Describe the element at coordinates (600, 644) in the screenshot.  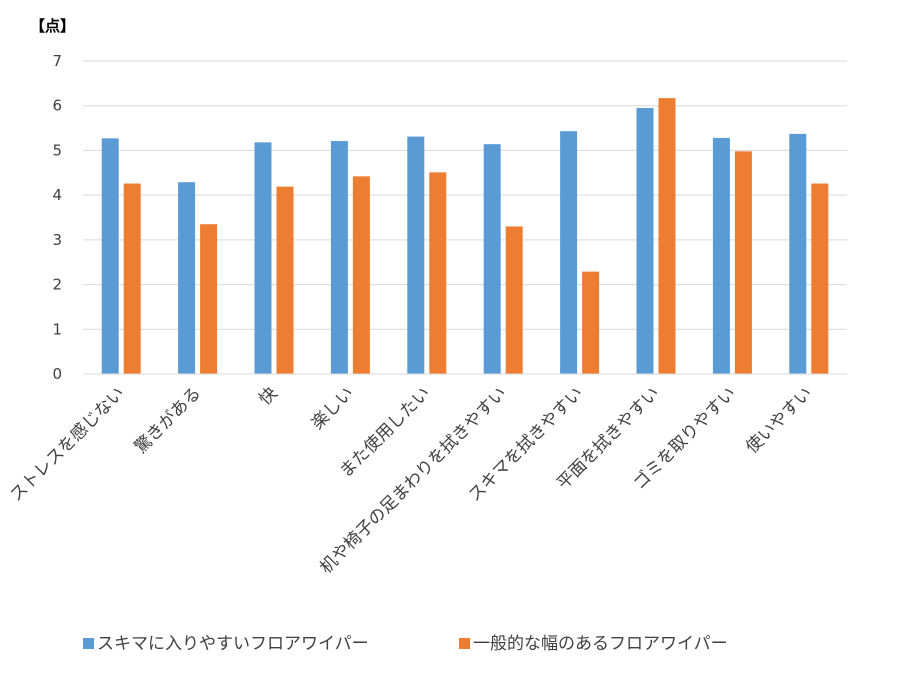
I see `legend-label: 一般的な幅のあるフロアワイパー` at that location.